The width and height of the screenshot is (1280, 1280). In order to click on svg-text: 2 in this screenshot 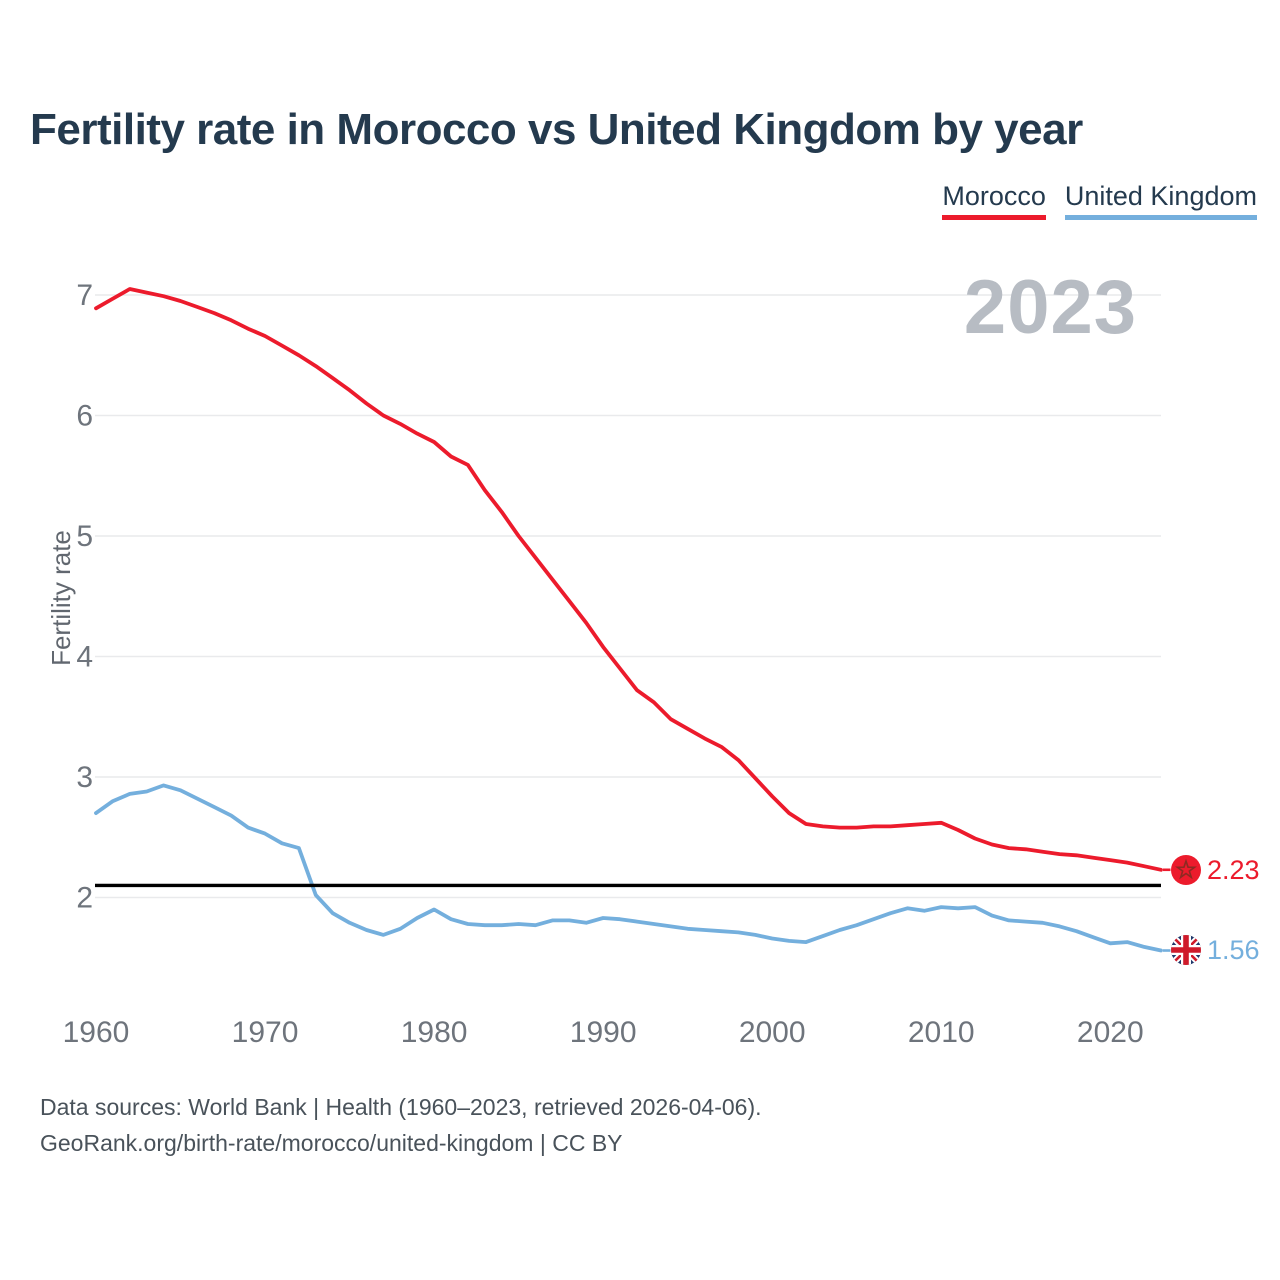, I will do `click(84, 898)`.